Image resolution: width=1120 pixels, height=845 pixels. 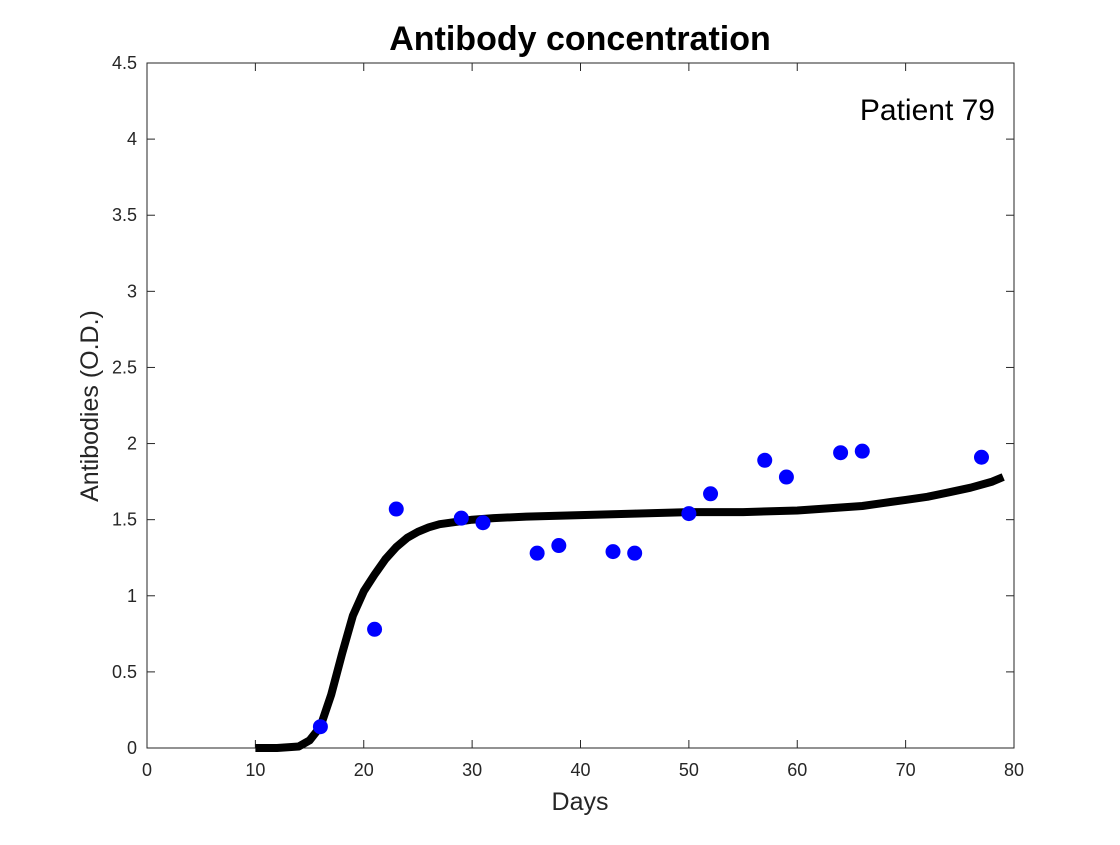 What do you see at coordinates (124, 215) in the screenshot?
I see `y-tick-label: 3.5` at bounding box center [124, 215].